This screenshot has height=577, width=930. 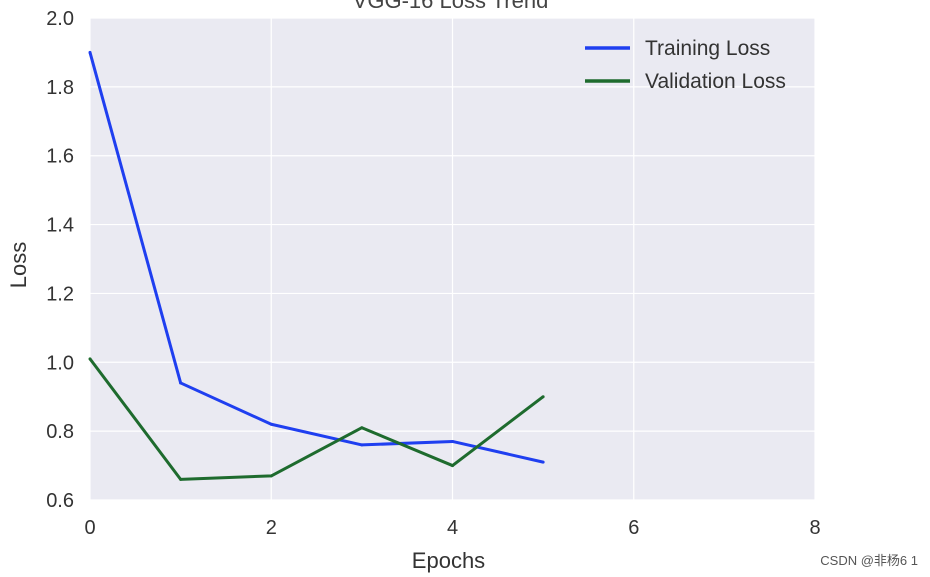 What do you see at coordinates (60, 157) in the screenshot?
I see `y-tick-label: 1.6` at bounding box center [60, 157].